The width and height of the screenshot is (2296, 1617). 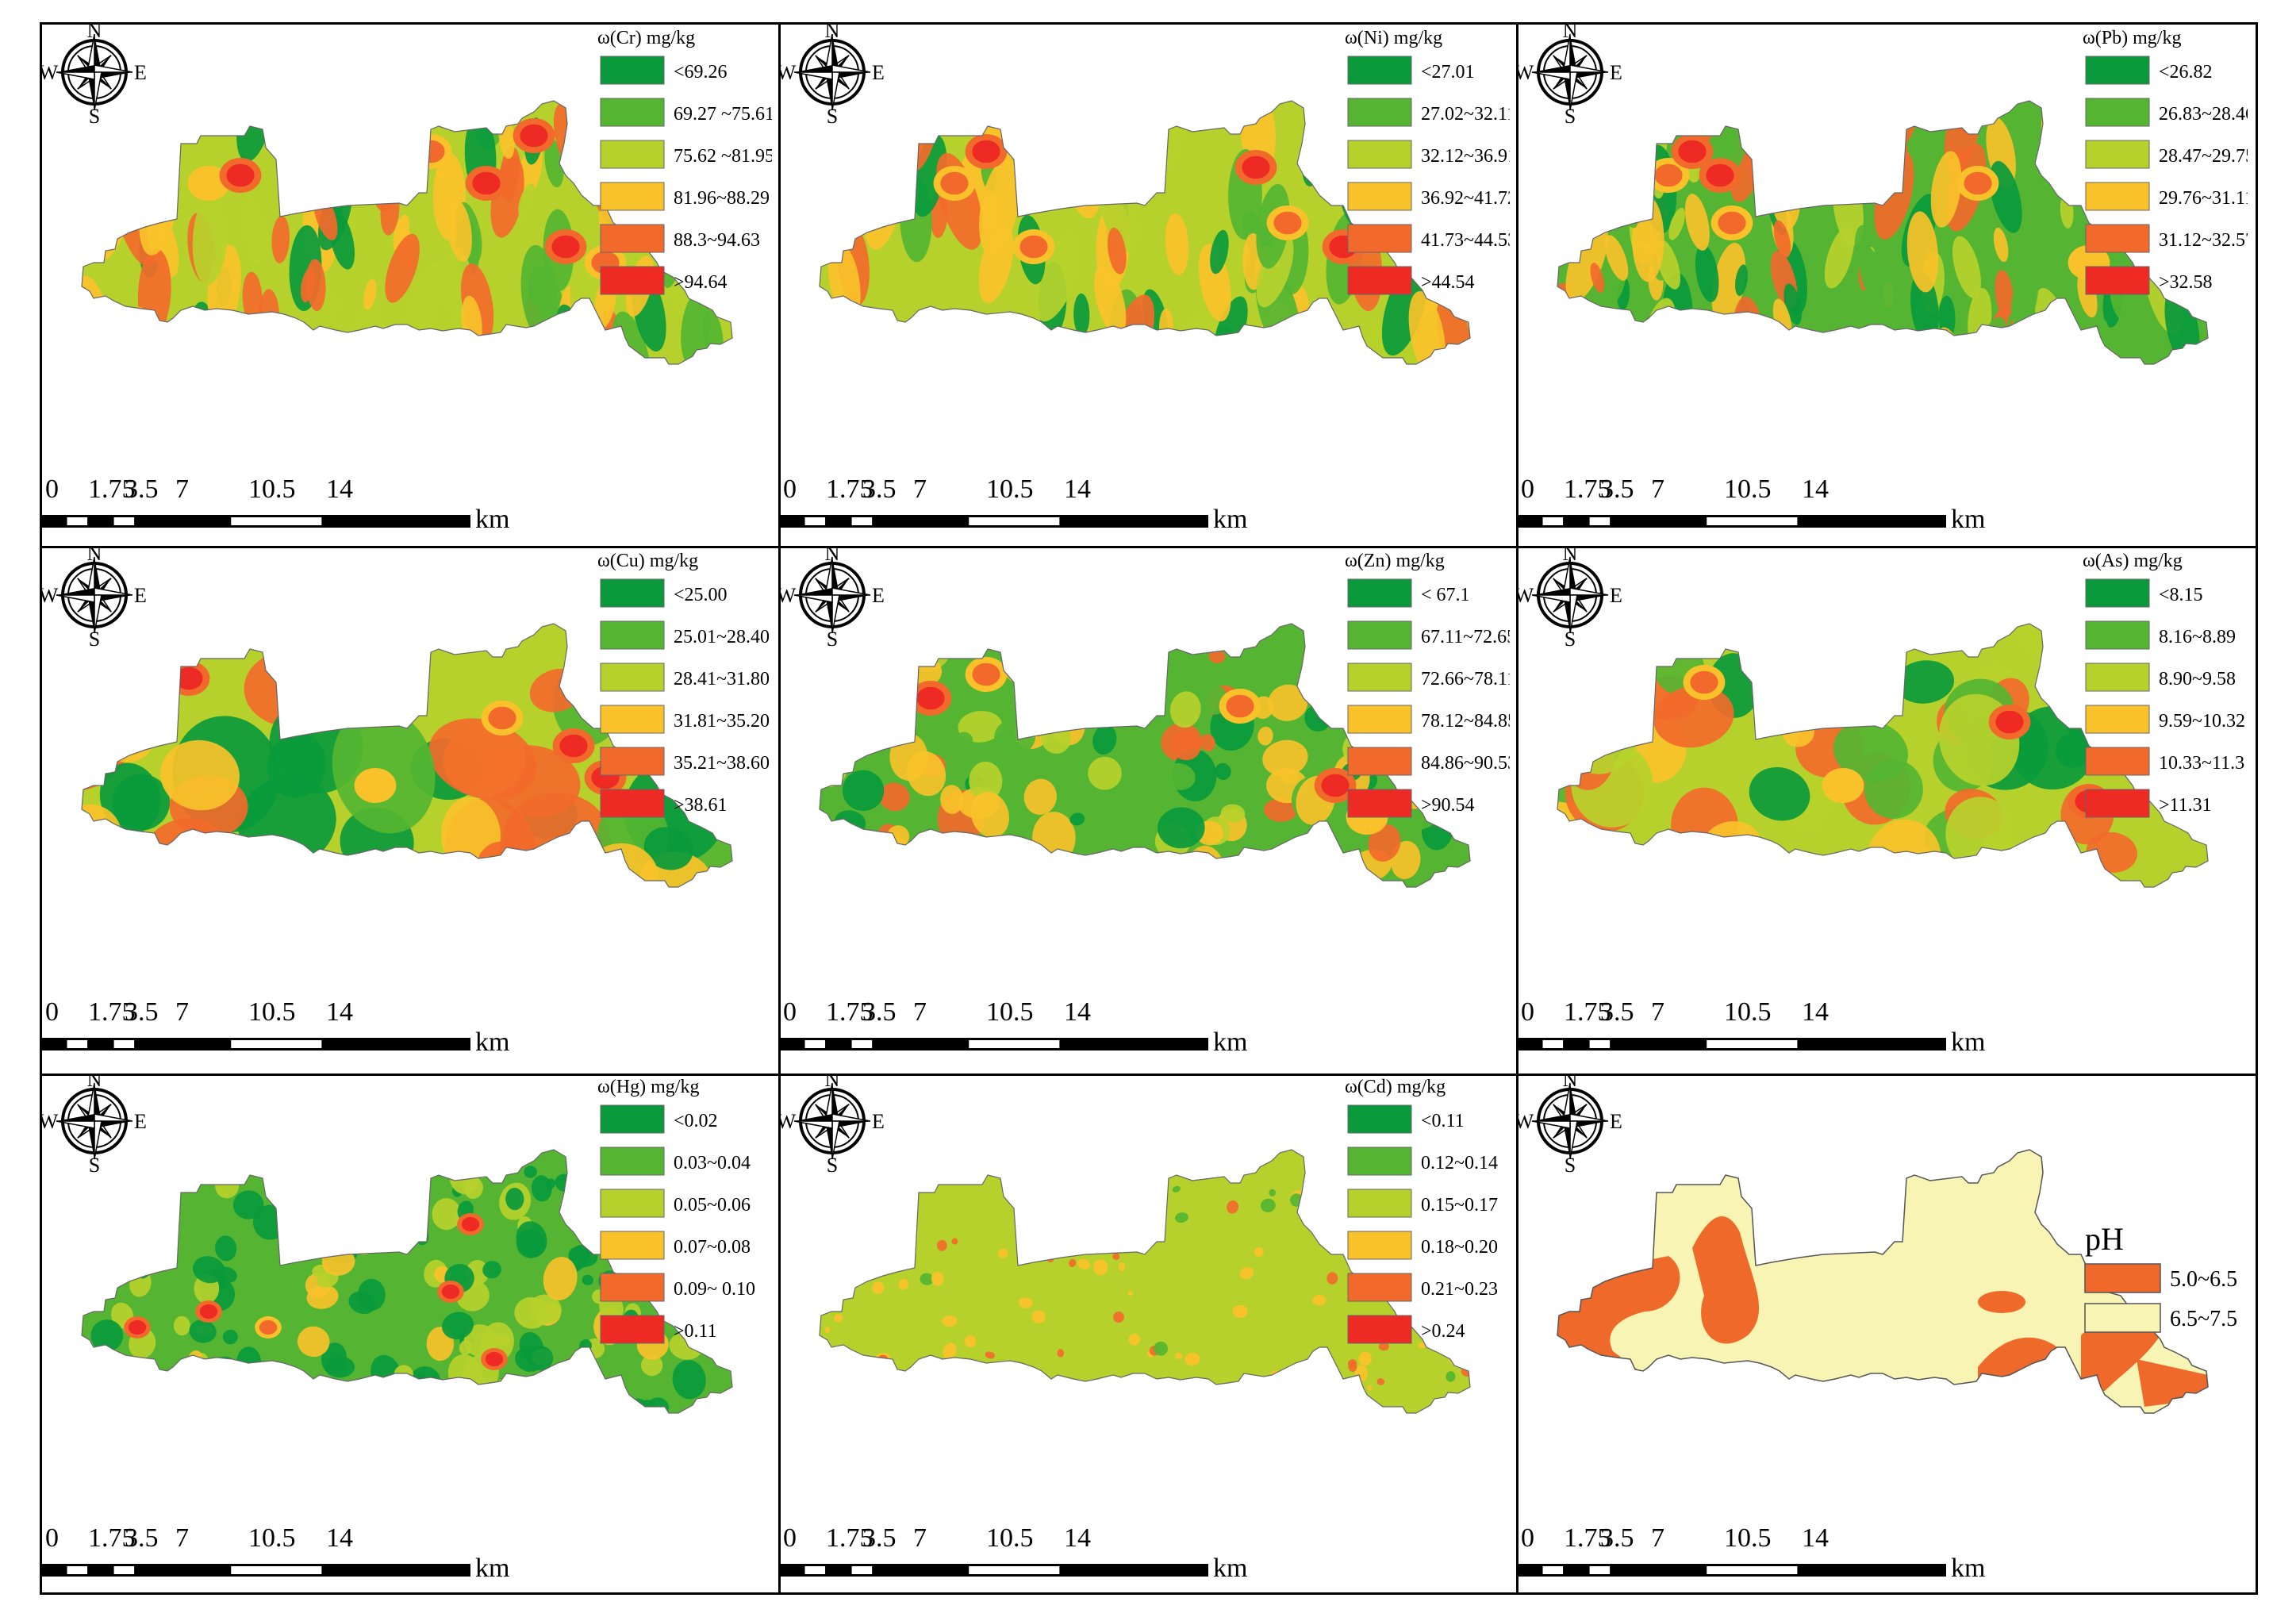 I want to click on legend-label: < 67.1, so click(x=1445, y=595).